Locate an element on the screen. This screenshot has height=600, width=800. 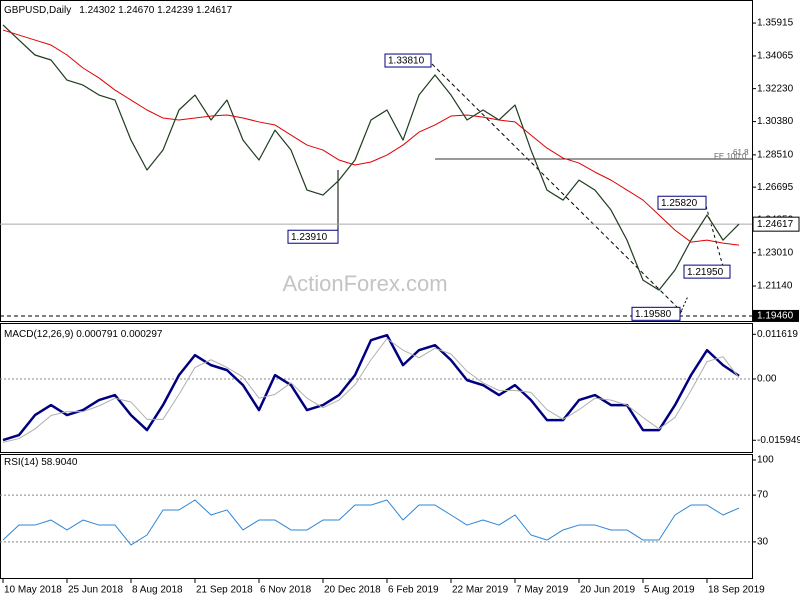
annotation-label: 1.23910 is located at coordinates (309, 237).